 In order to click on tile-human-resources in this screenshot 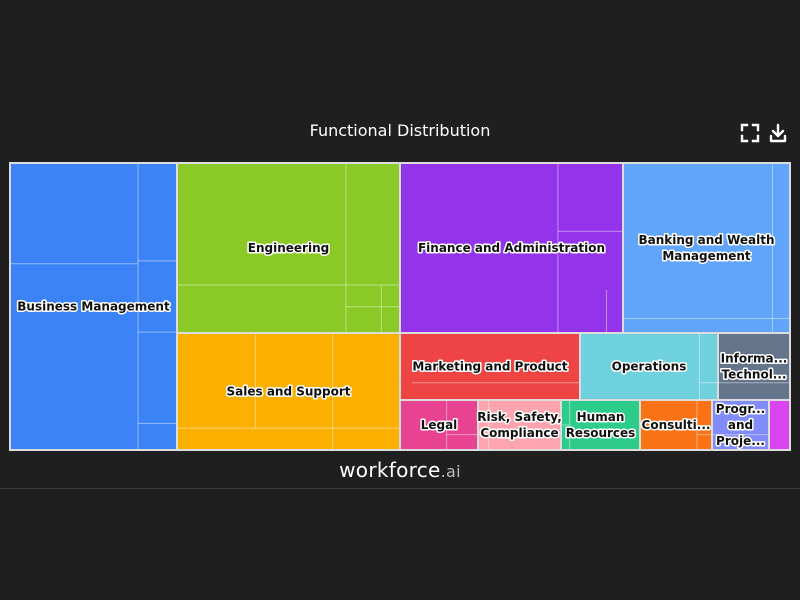, I will do `click(600, 425)`.